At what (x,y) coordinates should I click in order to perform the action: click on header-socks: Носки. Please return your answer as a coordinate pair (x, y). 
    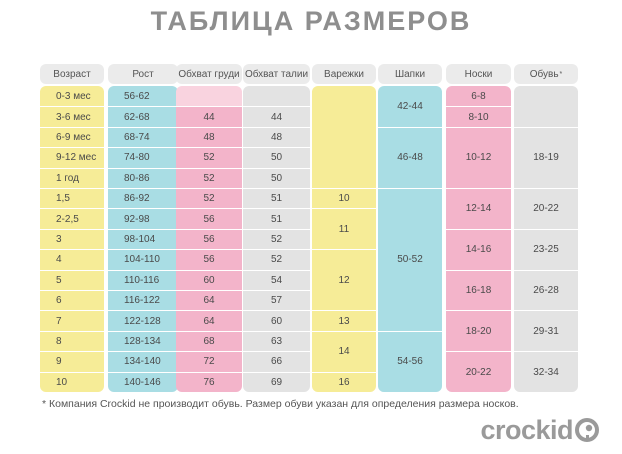
    Looking at the image, I should click on (478, 74).